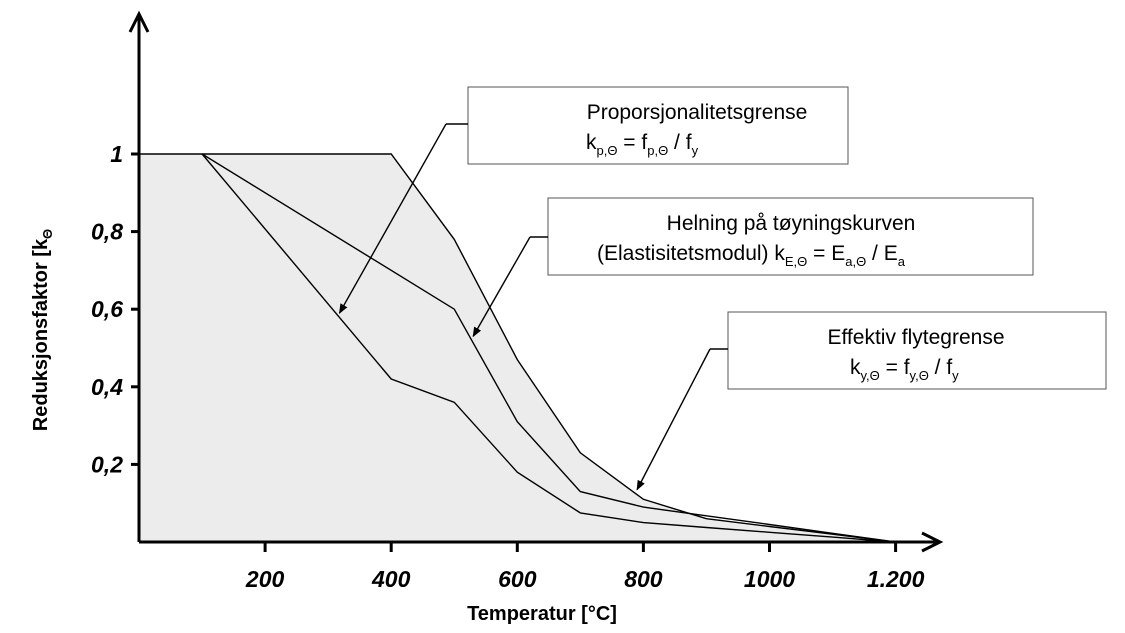  I want to click on y-tick-label: 0,6, so click(107, 309).